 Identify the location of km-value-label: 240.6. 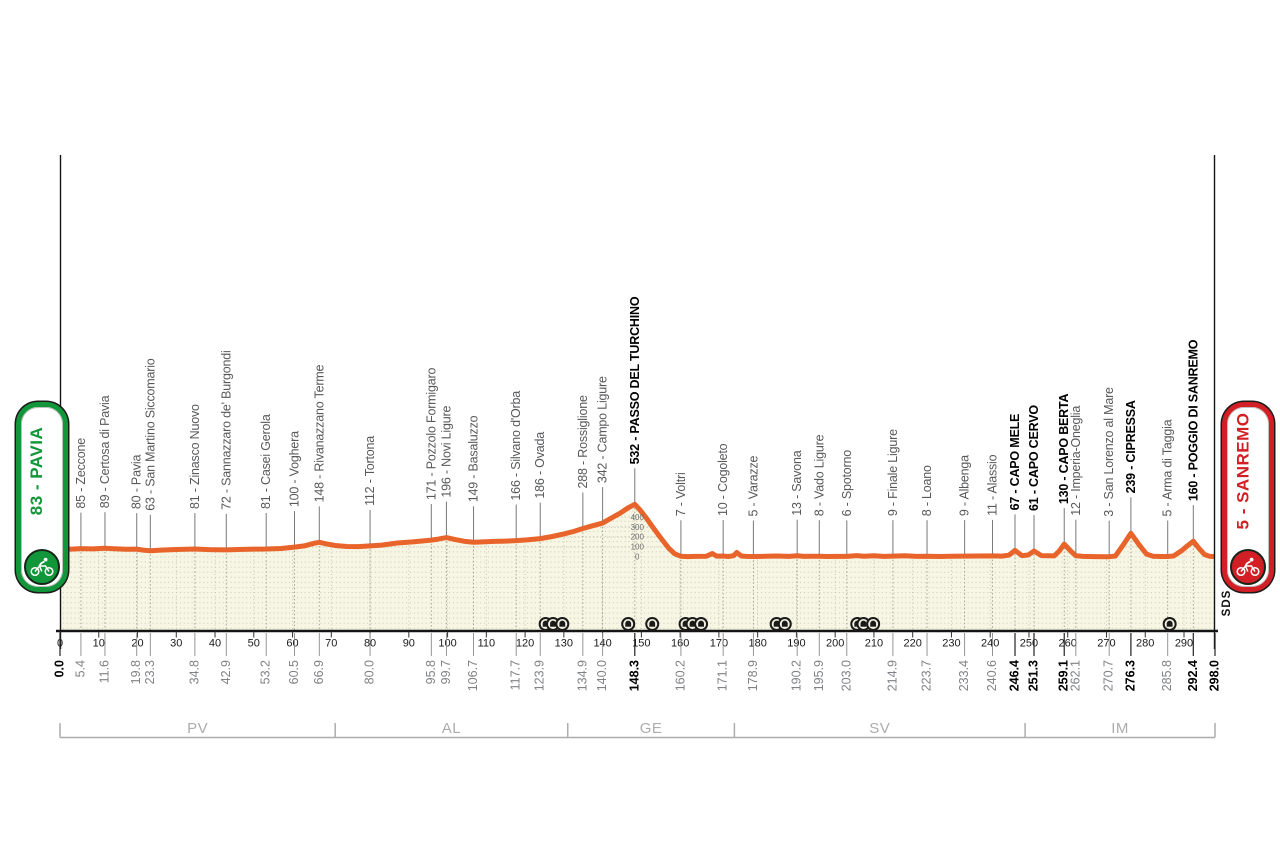
(992, 675).